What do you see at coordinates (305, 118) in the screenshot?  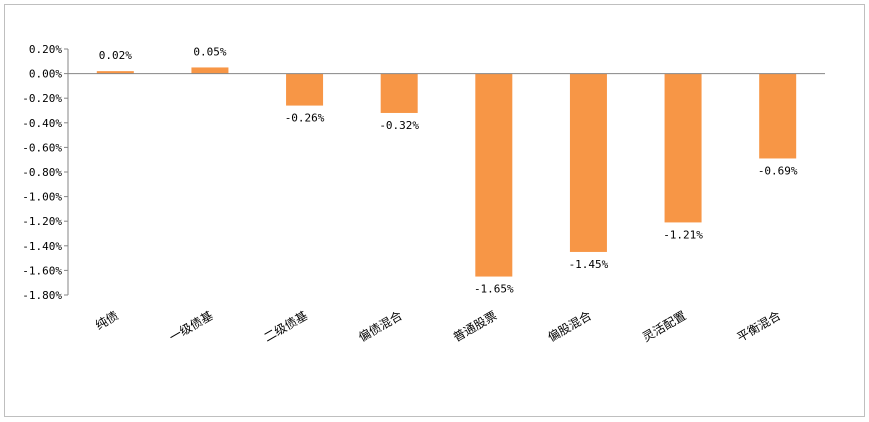 I see `data-label: -0.26%` at bounding box center [305, 118].